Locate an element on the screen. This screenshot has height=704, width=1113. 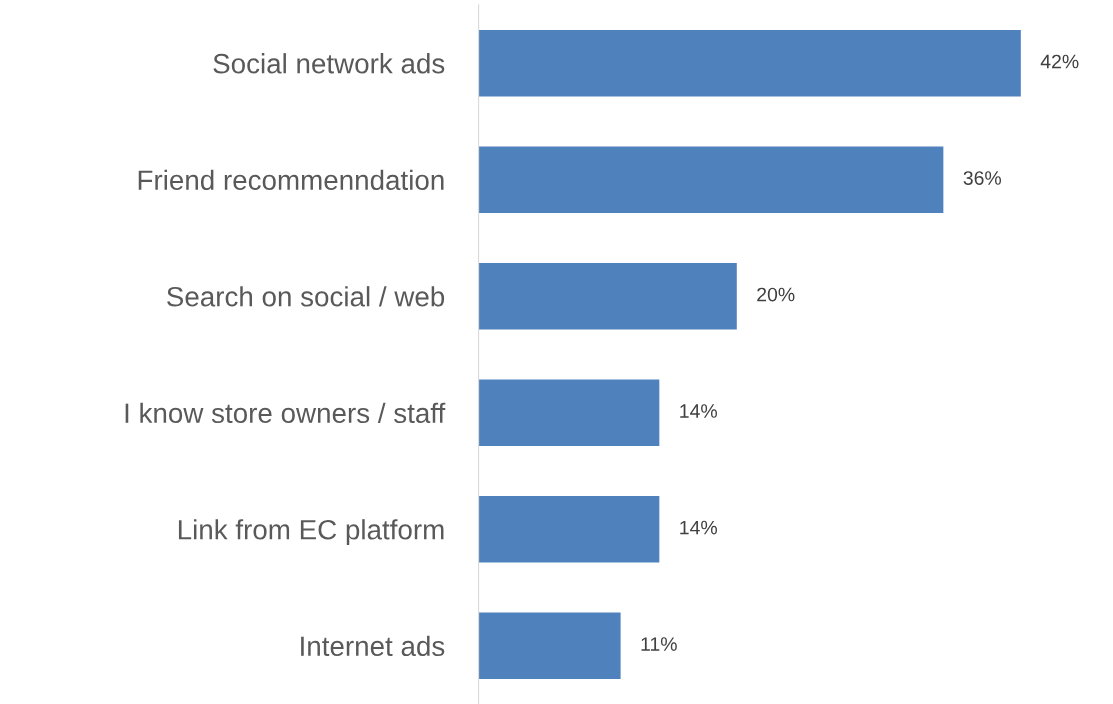
y-tick-label: Social network ads is located at coordinates (329, 63).